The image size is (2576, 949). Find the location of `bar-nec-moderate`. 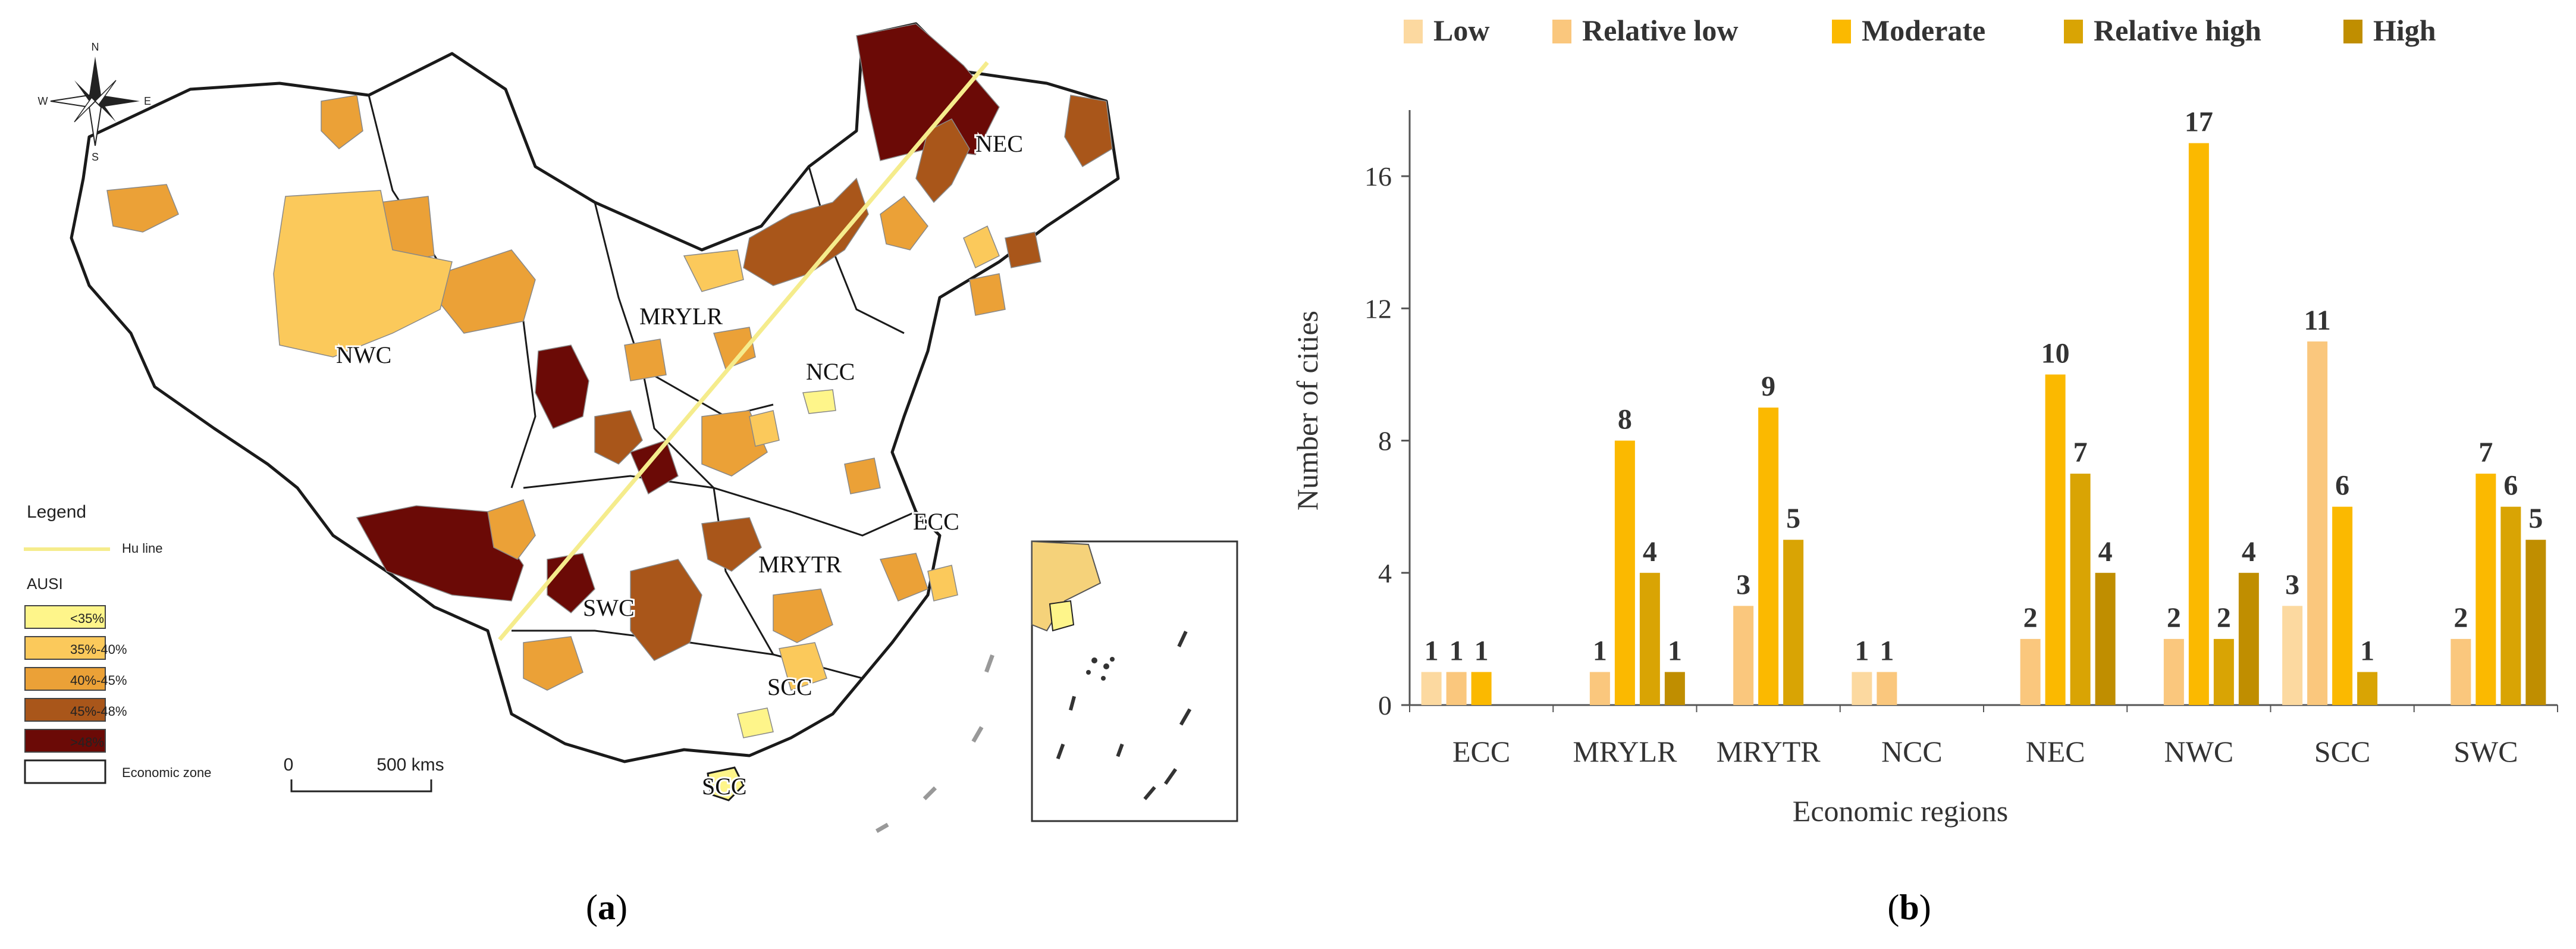

bar-nec-moderate is located at coordinates (2055, 539).